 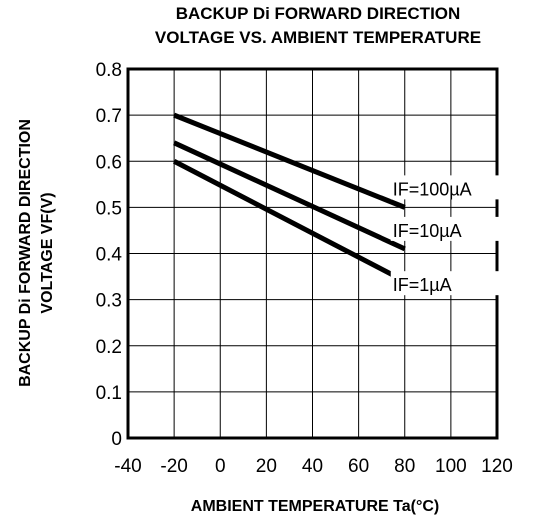 I want to click on y-axis-label-line-1: BACKUP Di FORWARD DIRECTION, so click(x=25, y=253).